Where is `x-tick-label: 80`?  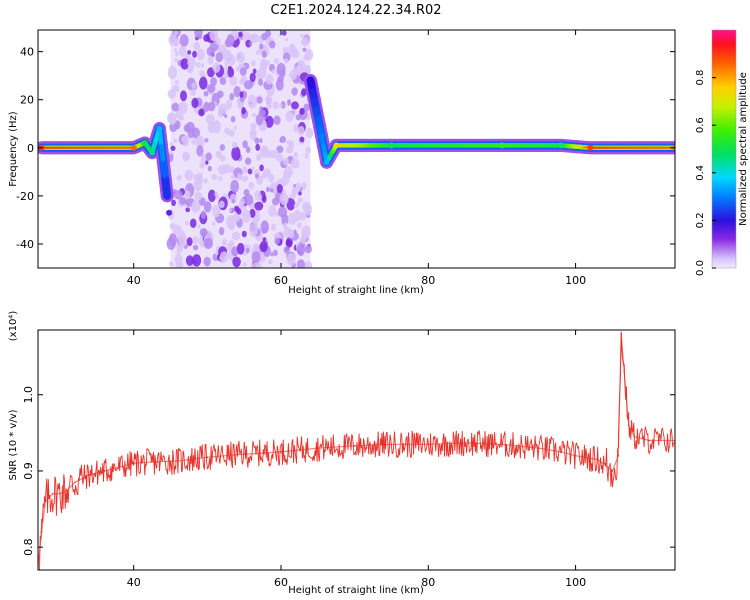 x-tick-label: 80 is located at coordinates (428, 582).